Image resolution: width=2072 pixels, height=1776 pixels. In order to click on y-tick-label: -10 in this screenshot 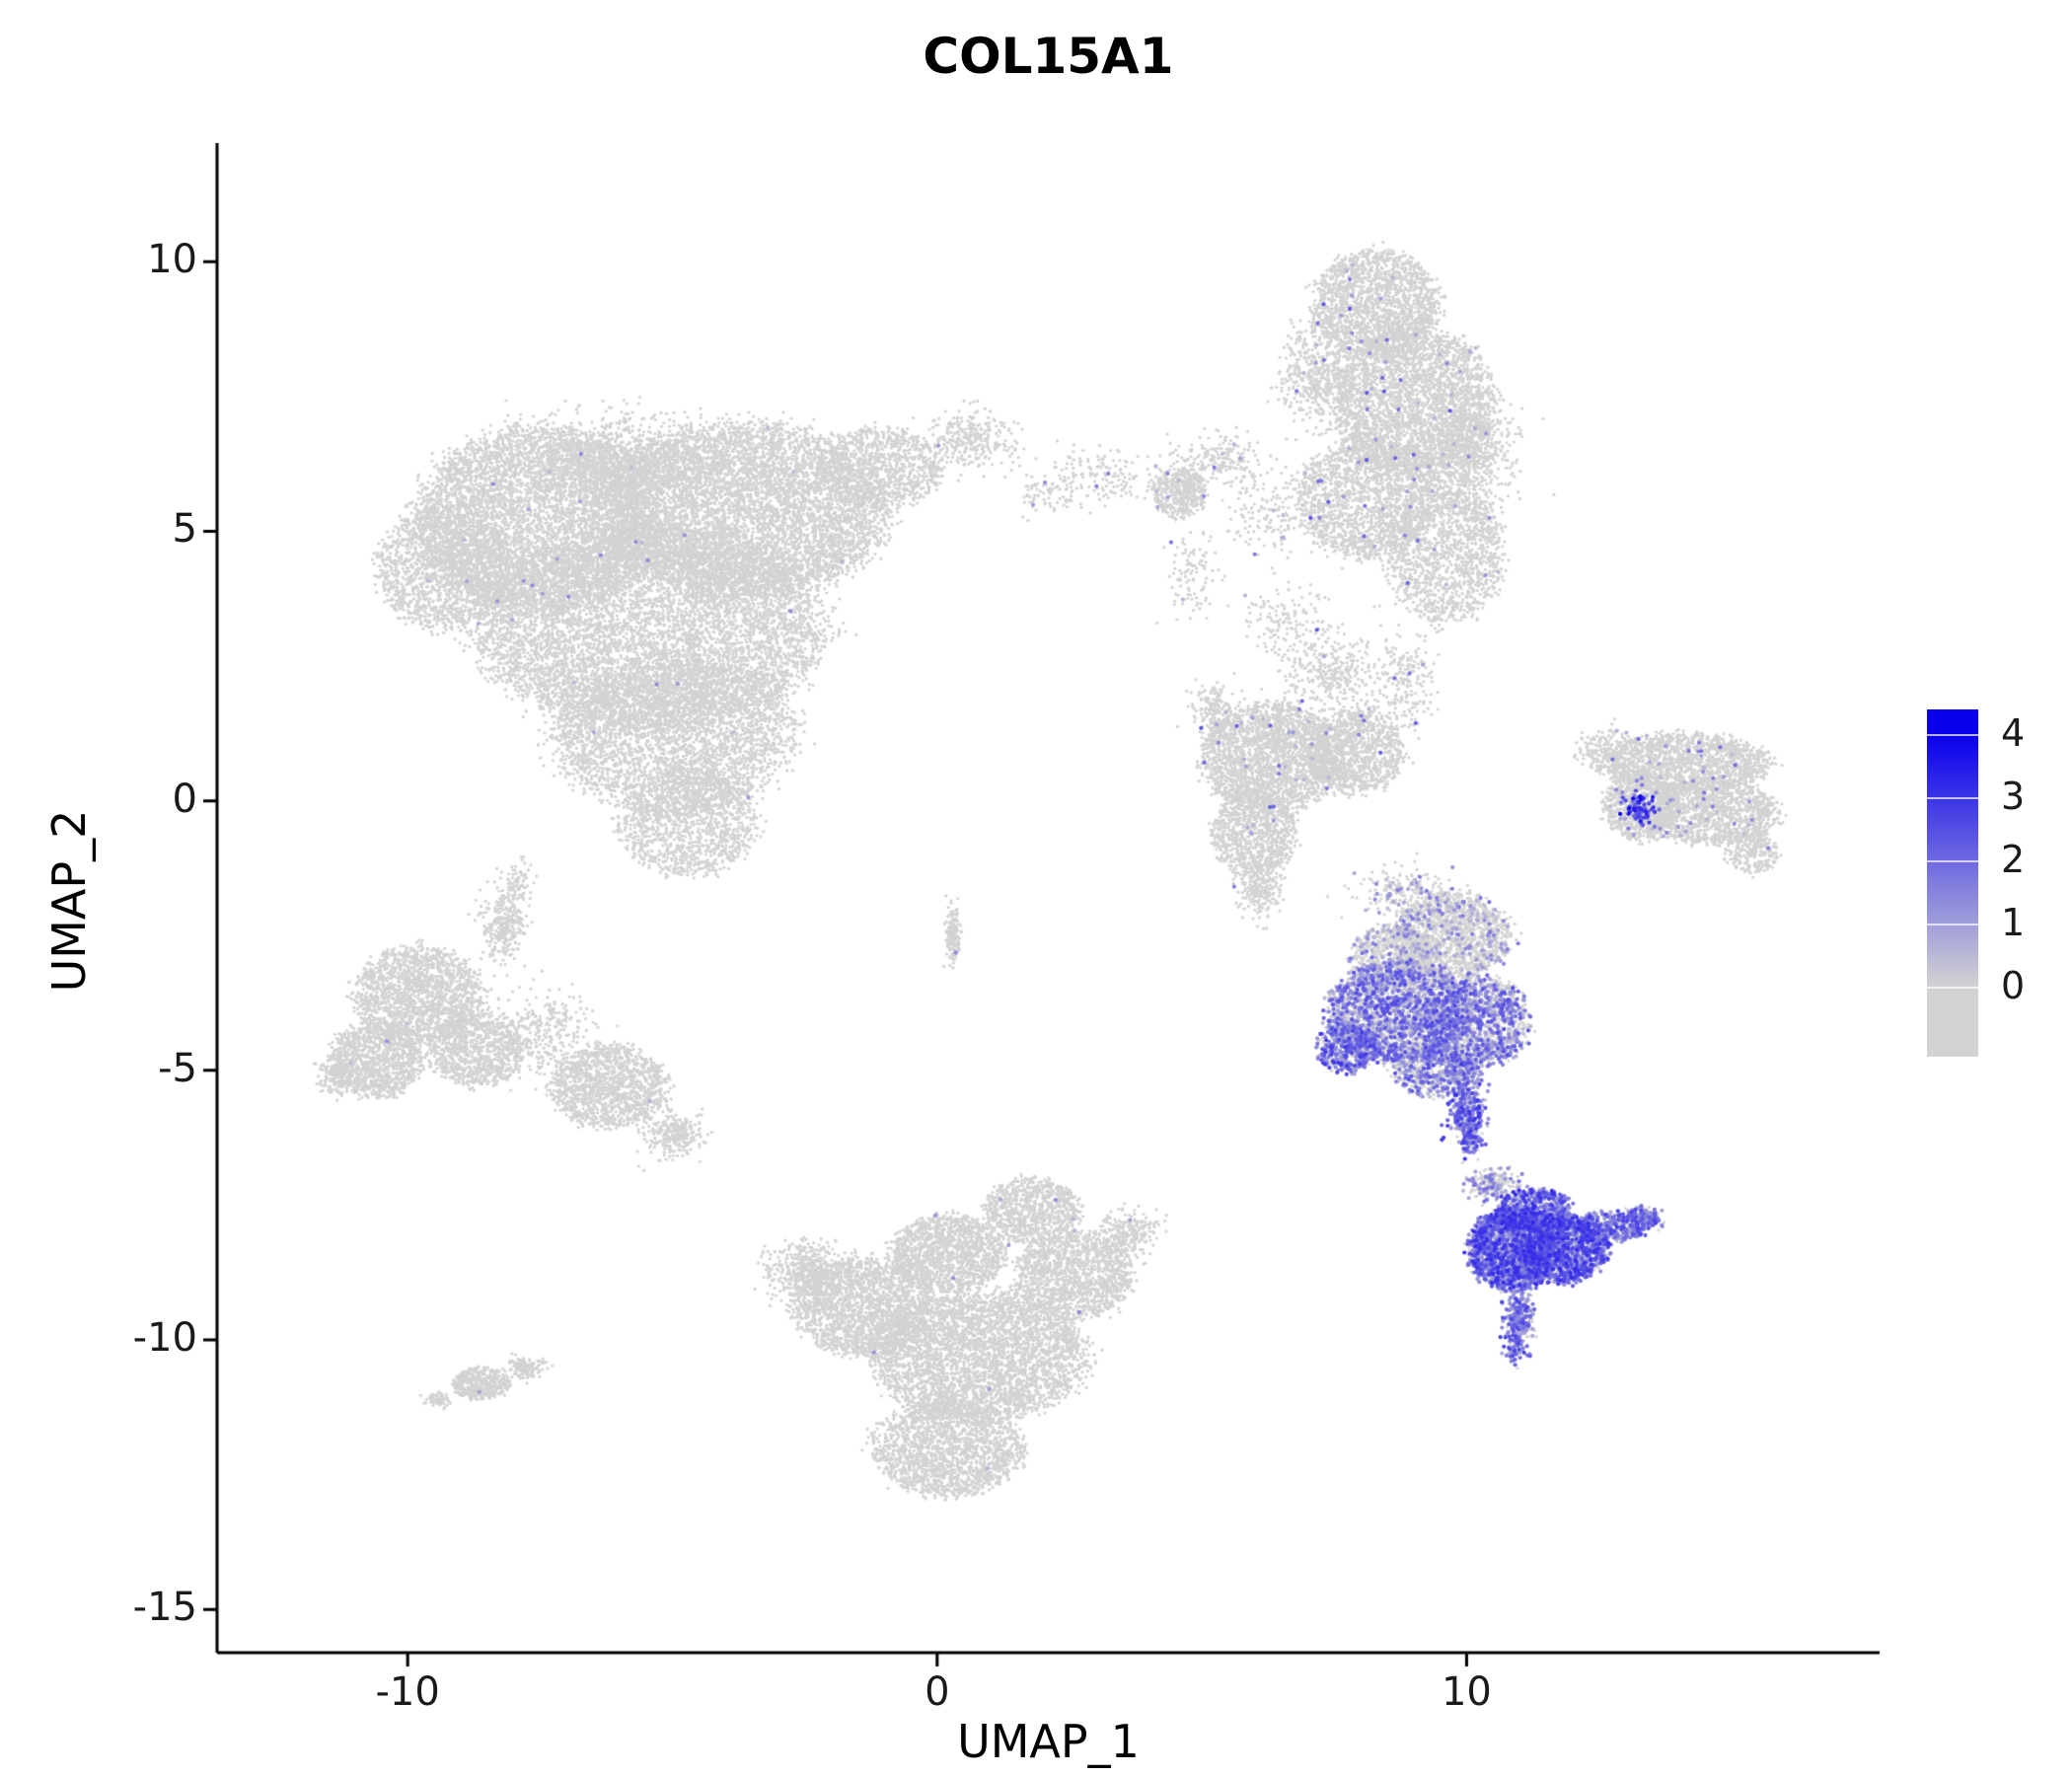, I will do `click(165, 1339)`.